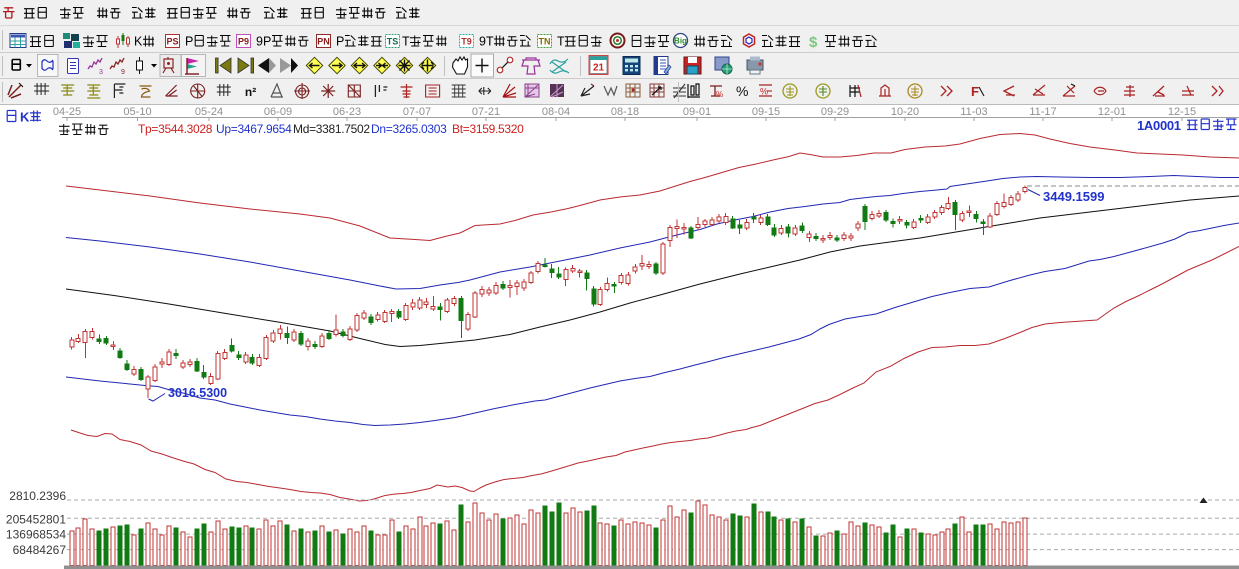 Image resolution: width=1239 pixels, height=569 pixels. I want to click on svg-text: PN, so click(323, 42).